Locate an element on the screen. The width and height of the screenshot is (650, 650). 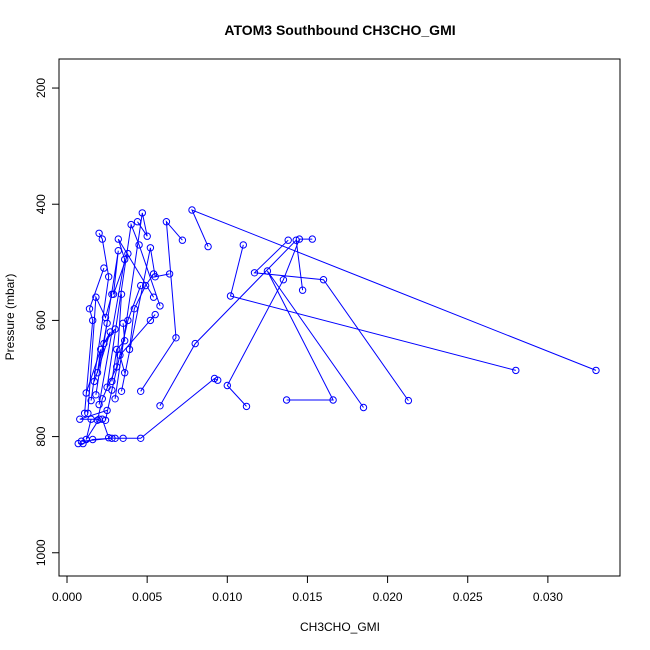
x-tick-label-0: 0.000 is located at coordinates (67, 597).